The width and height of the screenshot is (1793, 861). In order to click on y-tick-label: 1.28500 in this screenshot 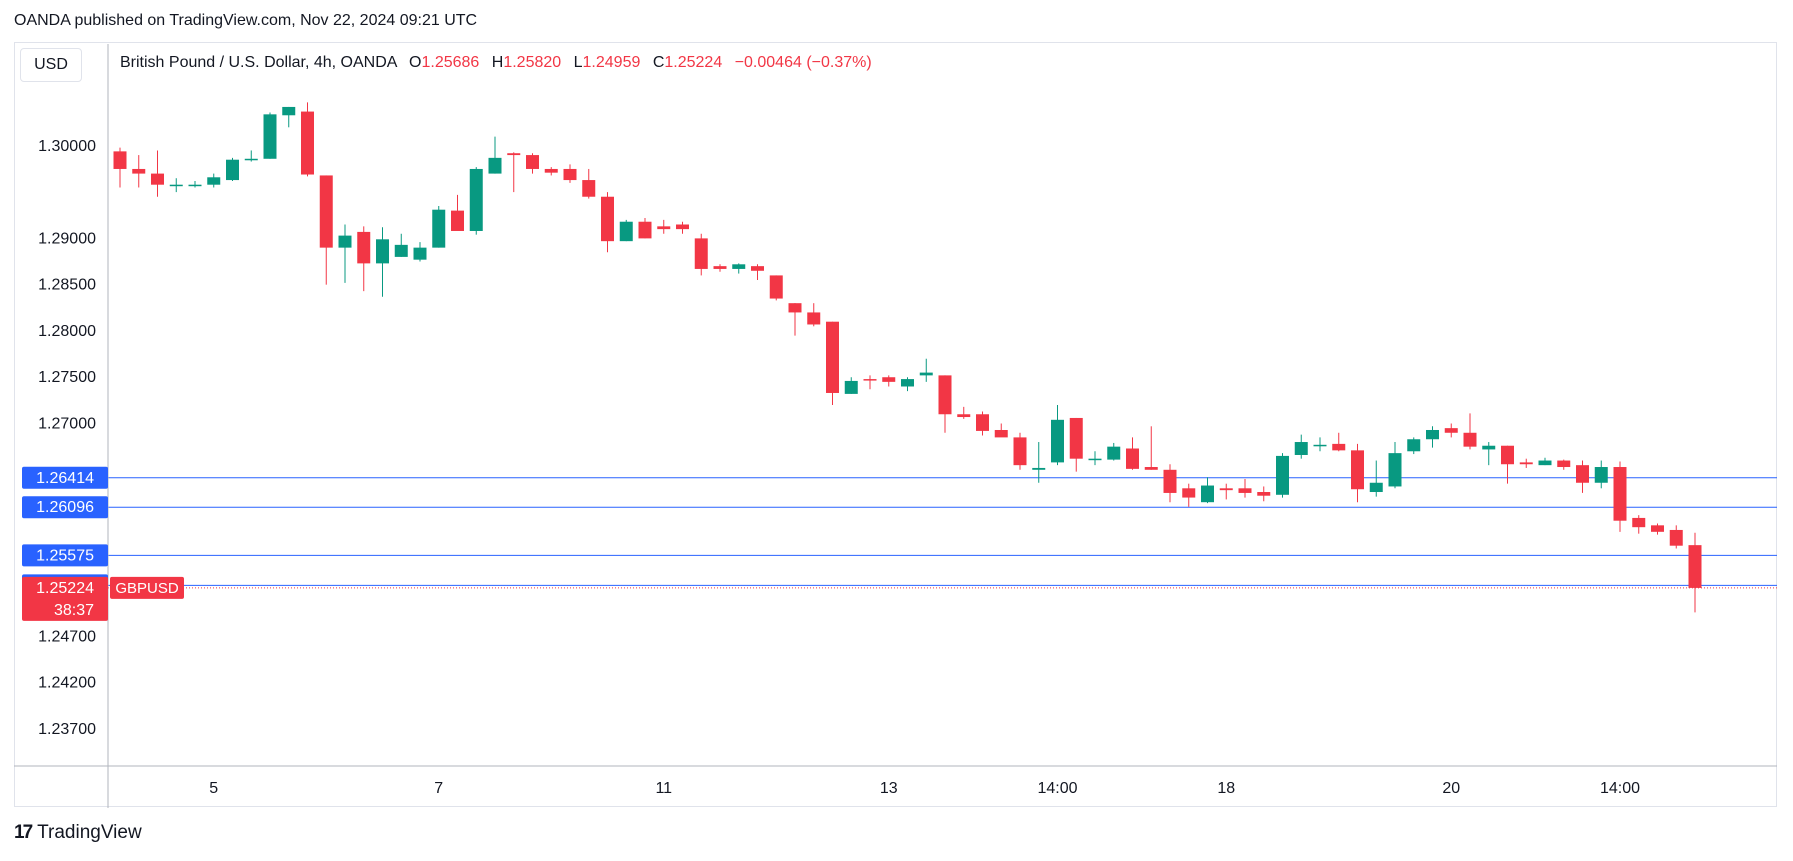, I will do `click(67, 285)`.